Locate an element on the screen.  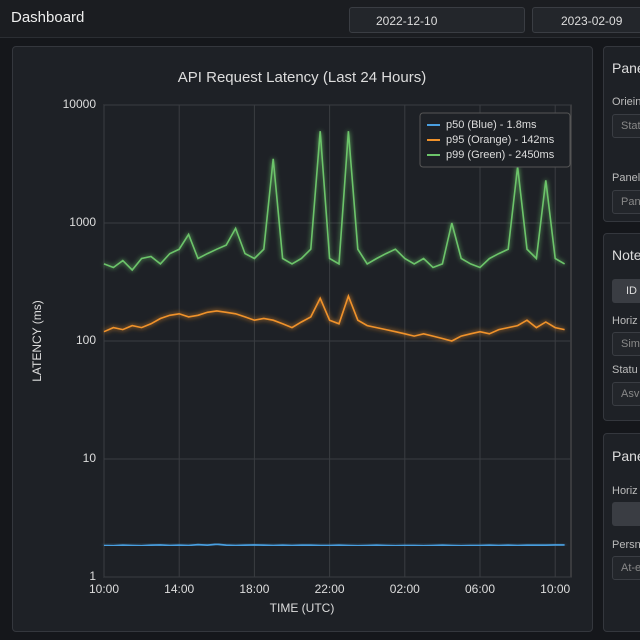
input: Sim is located at coordinates (626, 344).